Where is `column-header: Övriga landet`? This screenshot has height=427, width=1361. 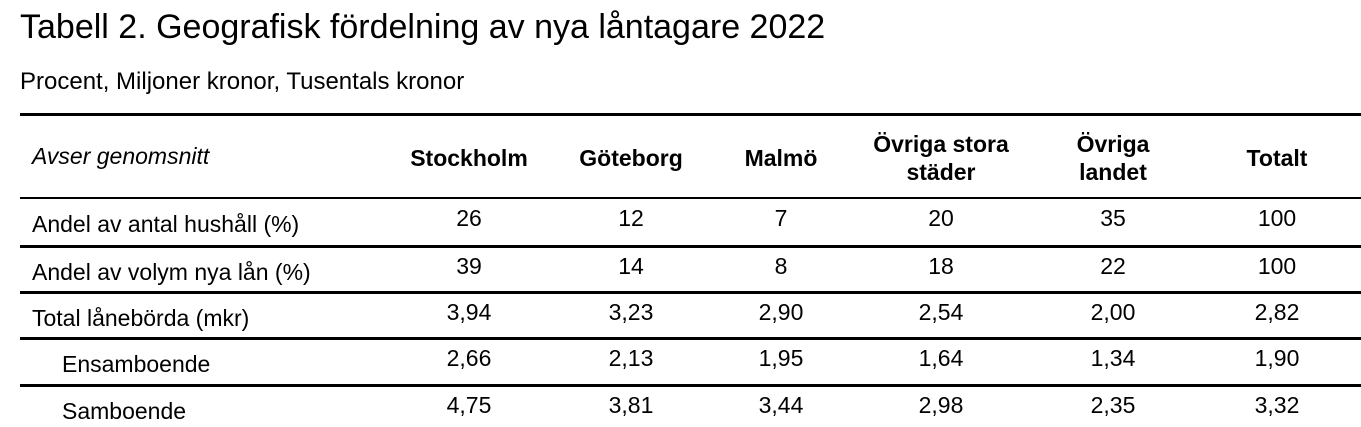 column-header: Övriga landet is located at coordinates (1113, 158).